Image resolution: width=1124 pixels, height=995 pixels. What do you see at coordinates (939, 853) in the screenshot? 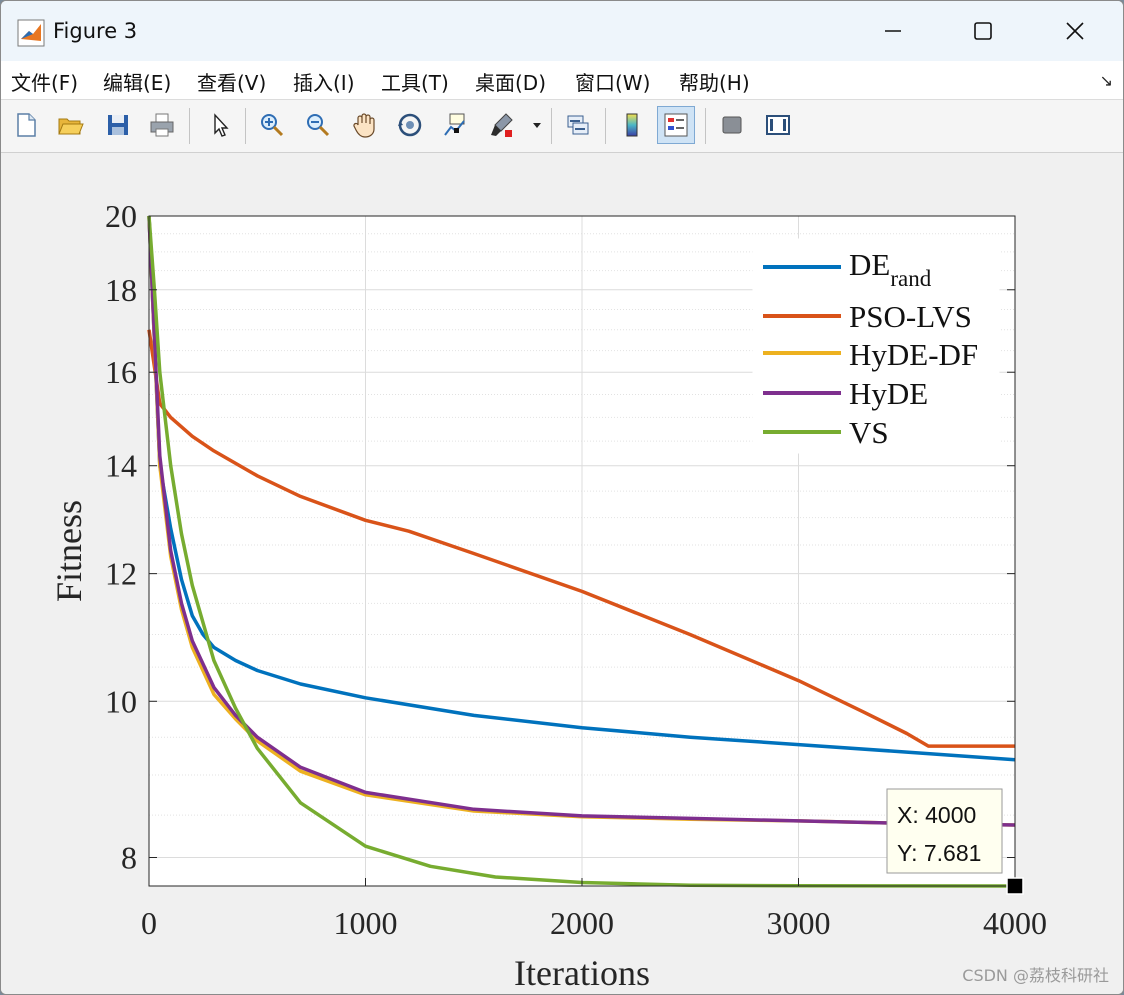
I see `datatip-y: Y: 7.681` at bounding box center [939, 853].